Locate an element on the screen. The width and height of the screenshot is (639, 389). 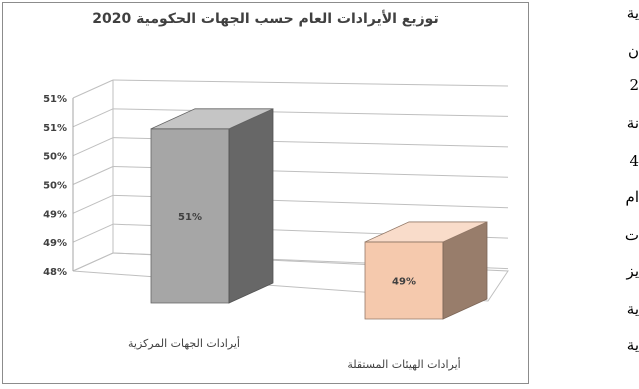
side-text-line: ن is located at coordinates (633, 51).